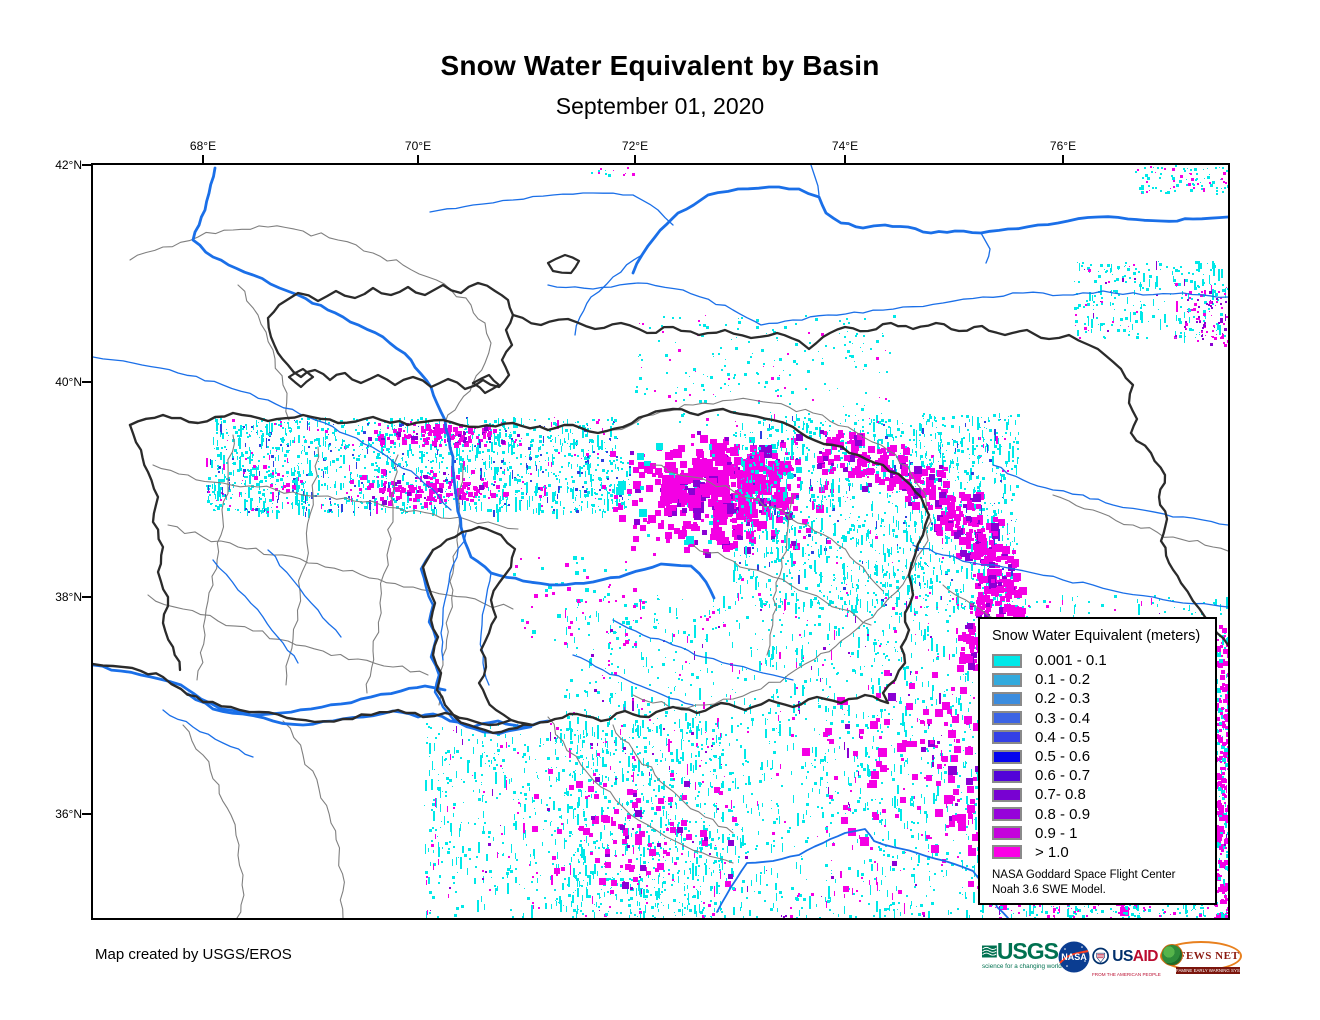  What do you see at coordinates (1022, 966) in the screenshot?
I see `usgs-logo-tagline: science for a changing world` at bounding box center [1022, 966].